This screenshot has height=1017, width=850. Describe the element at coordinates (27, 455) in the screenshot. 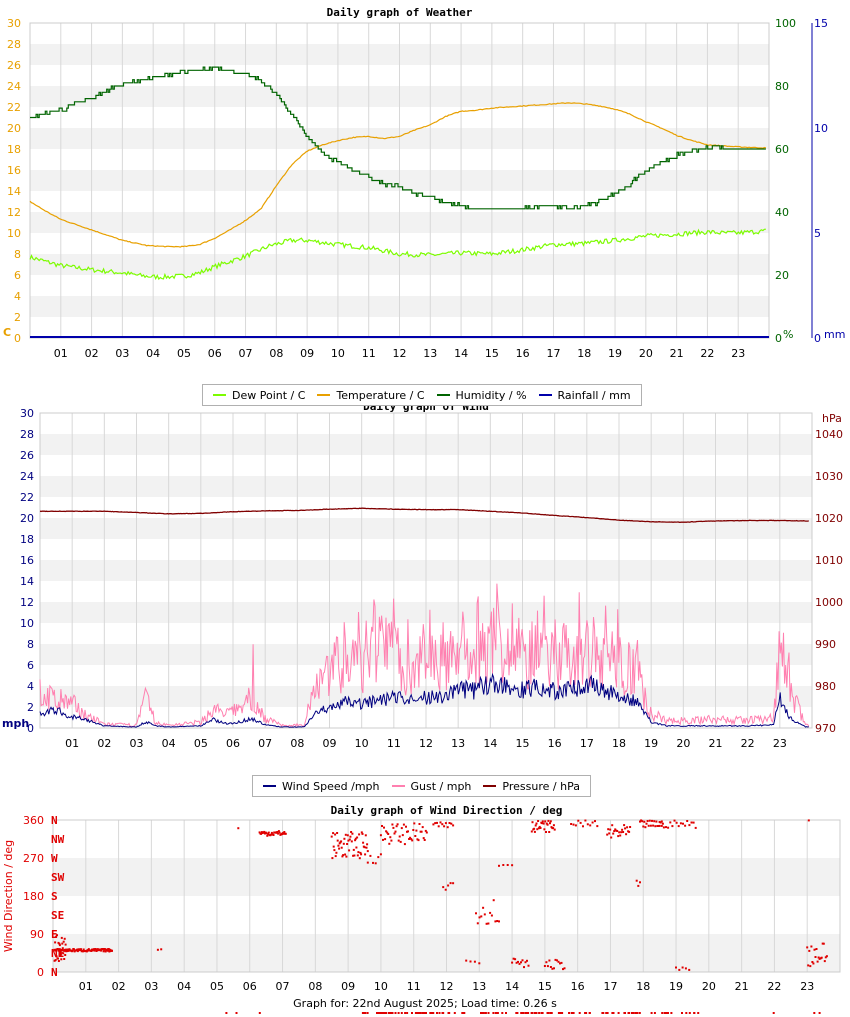

I see `y-tick-mph: 26` at that location.